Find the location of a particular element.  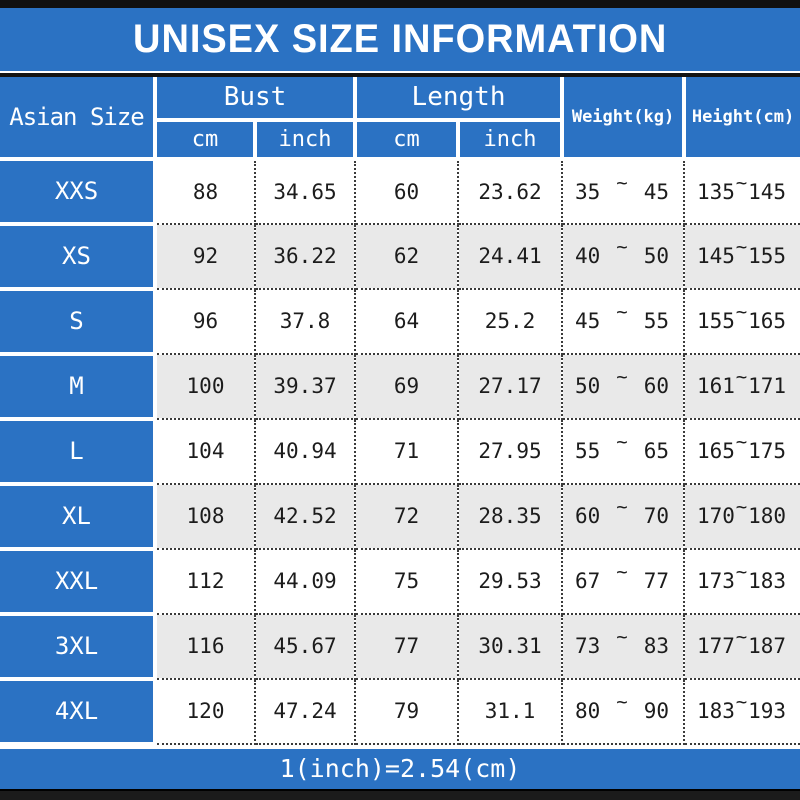

weight-min: 80 is located at coordinates (588, 711).